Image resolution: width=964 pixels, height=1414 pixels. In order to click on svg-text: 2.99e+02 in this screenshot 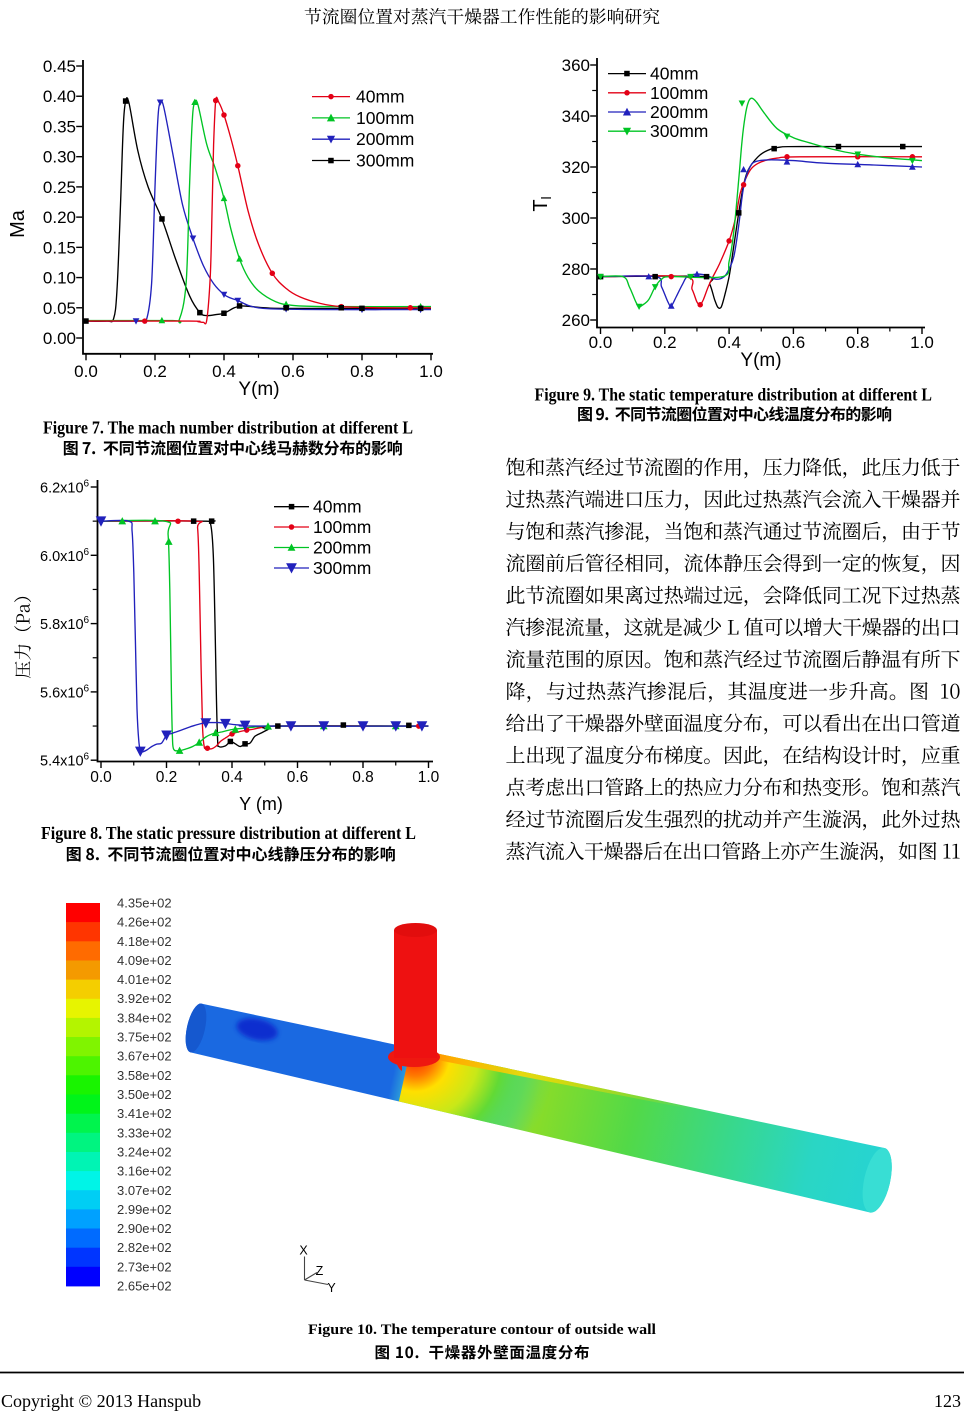, I will do `click(144, 1209)`.